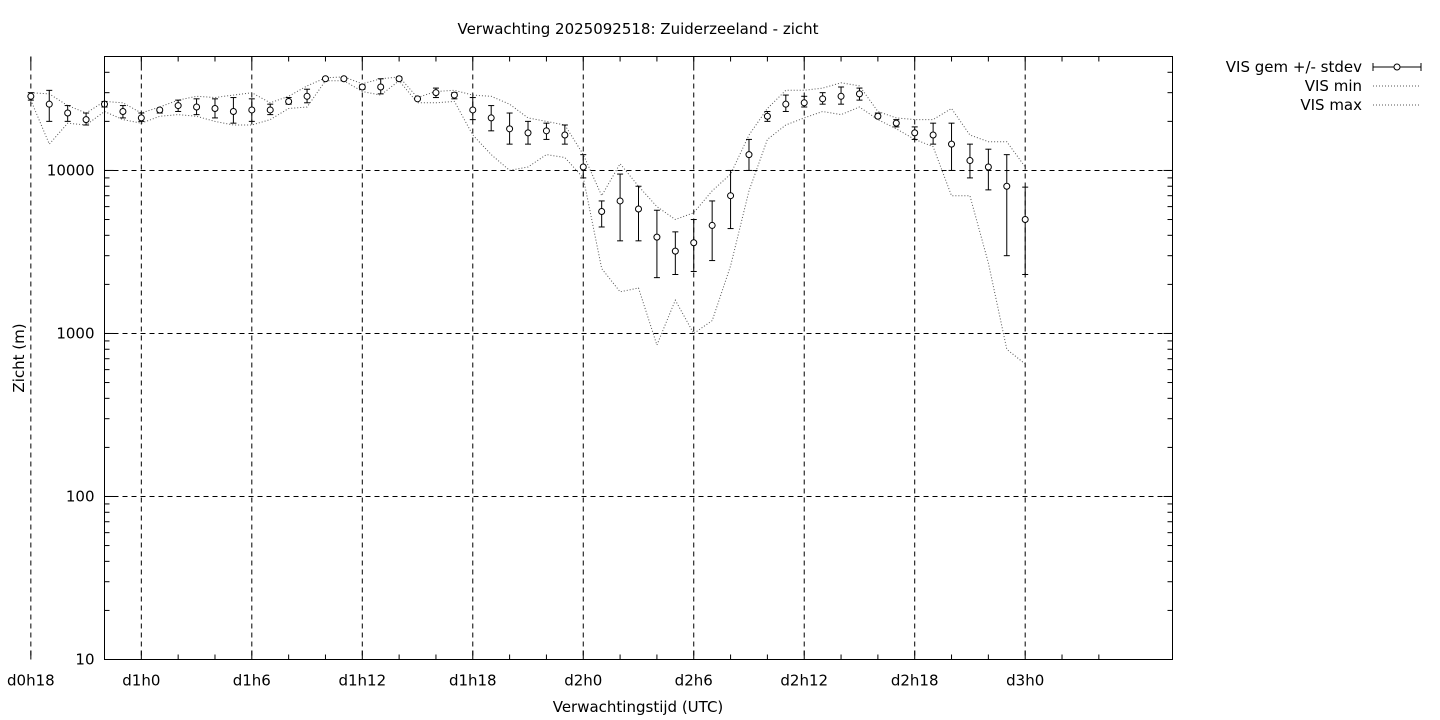 The height and width of the screenshot is (720, 1440). Describe the element at coordinates (694, 681) in the screenshot. I see `x-tick-label: d2h6` at that location.